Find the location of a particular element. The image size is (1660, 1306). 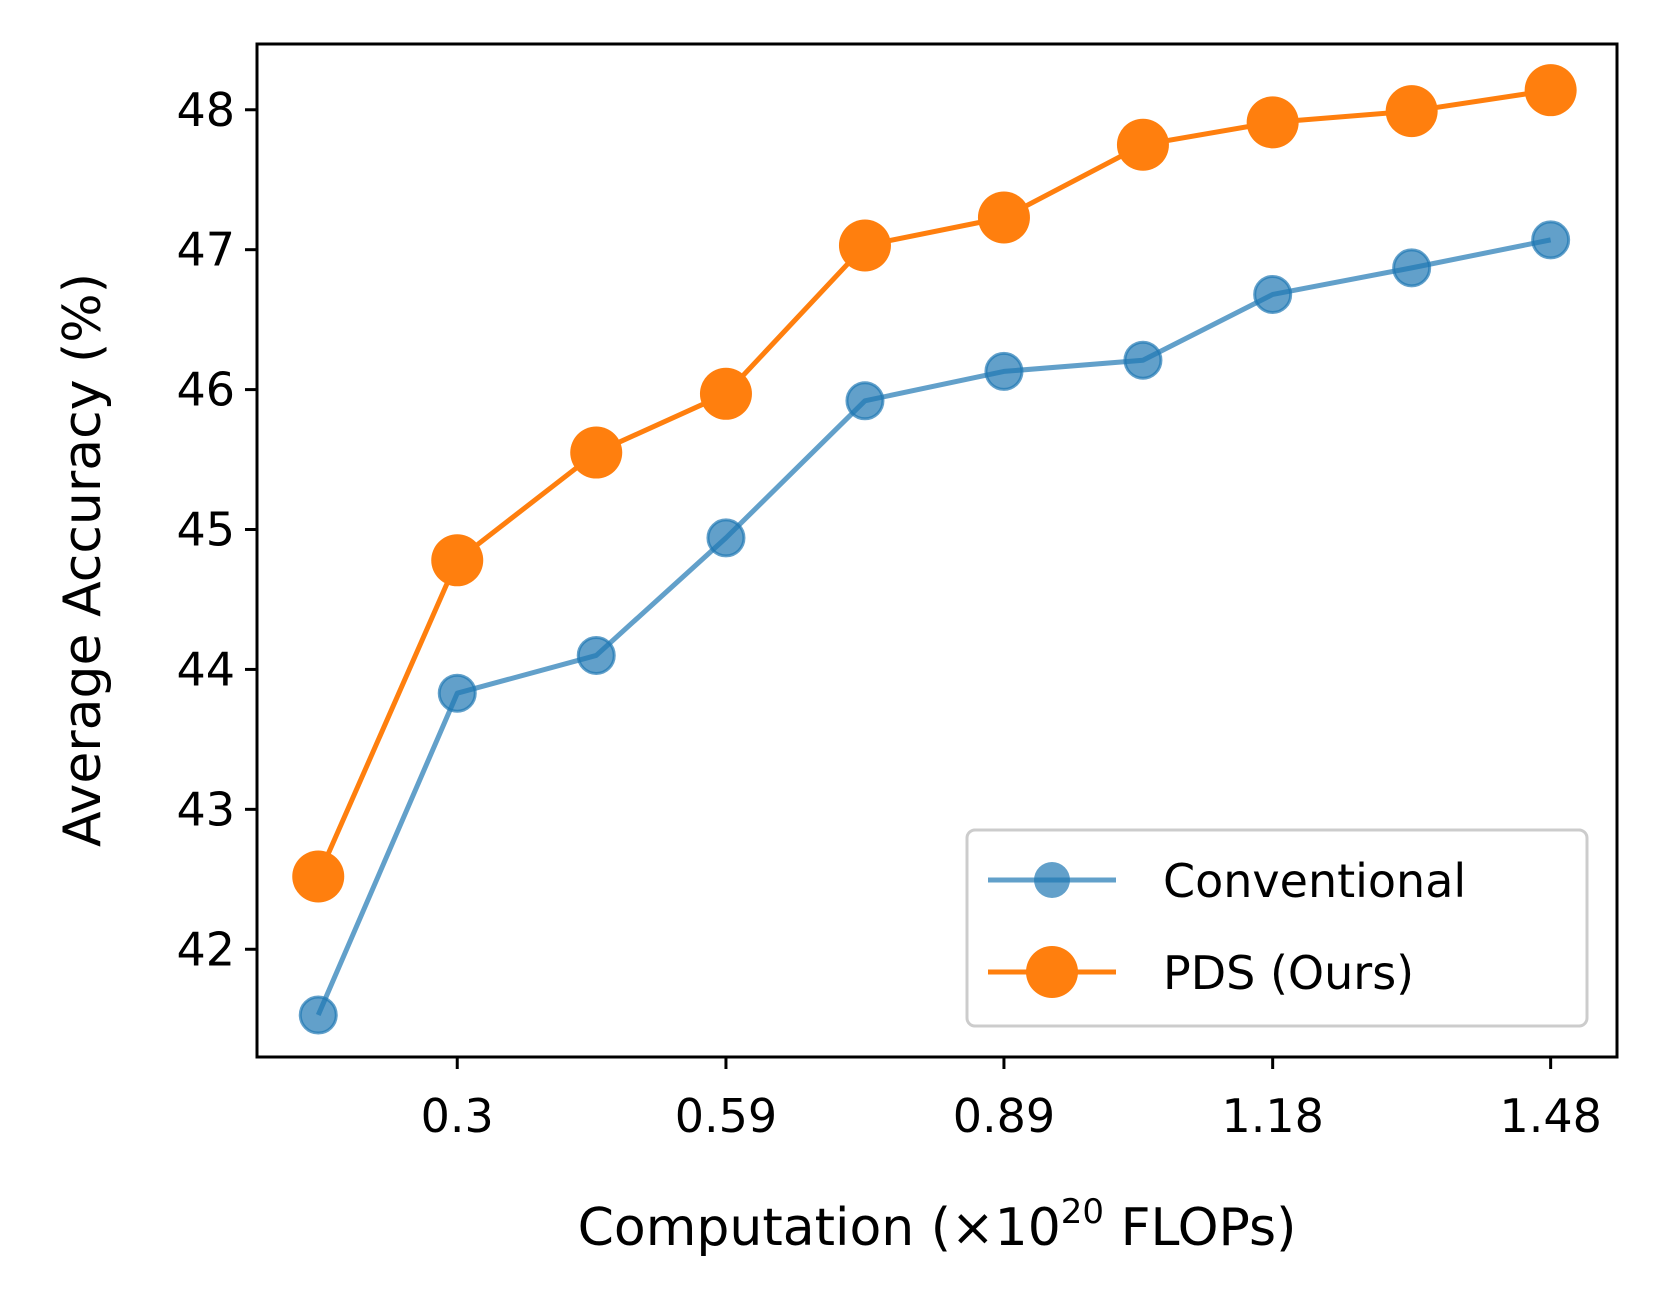

x-axis-label-main: Computation (×10 is located at coordinates (819, 1228).